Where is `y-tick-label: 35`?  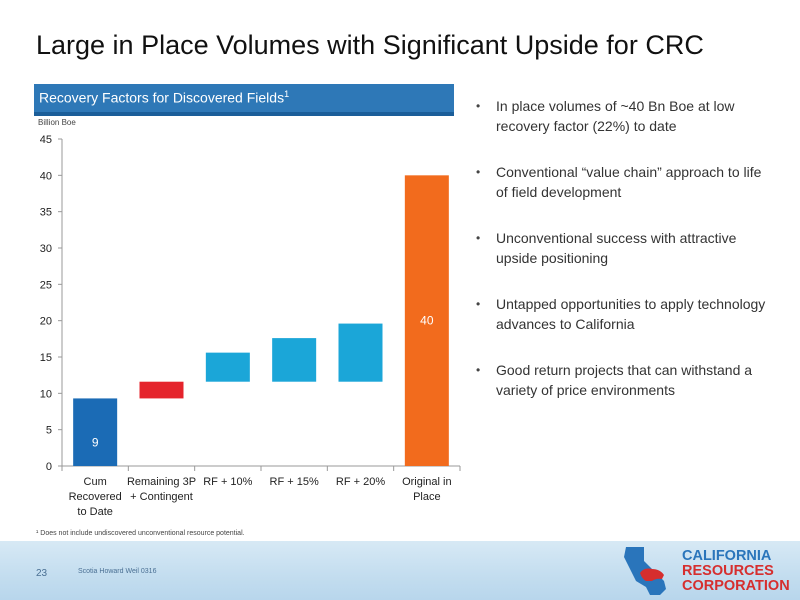
y-tick-label: 35 is located at coordinates (46, 213).